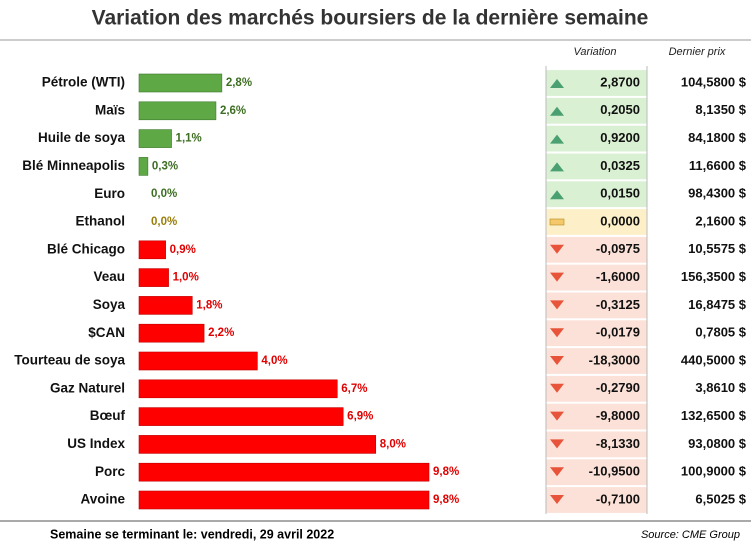  I want to click on variation-value: -0,2790, so click(618, 387).